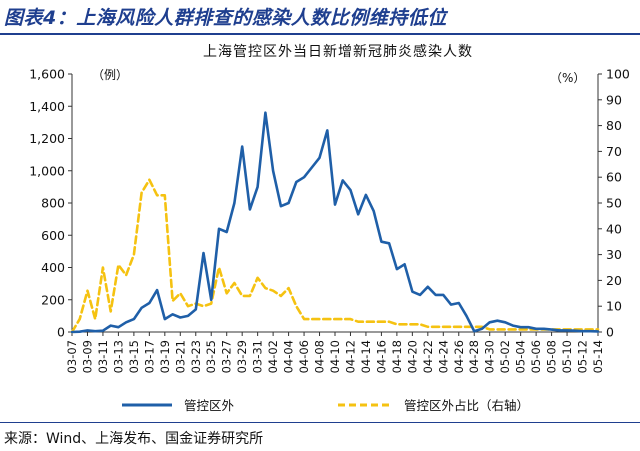 This screenshot has height=451, width=640. What do you see at coordinates (598, 356) in the screenshot?
I see `x-tick-label: 05-14` at bounding box center [598, 356].